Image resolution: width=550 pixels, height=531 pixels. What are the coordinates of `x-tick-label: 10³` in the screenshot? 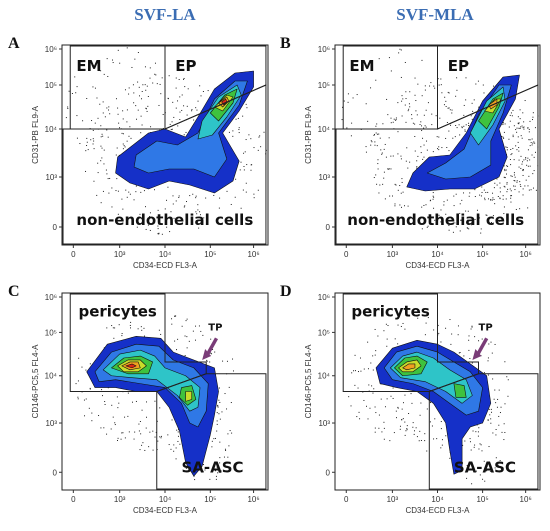 It's located at (393, 254).